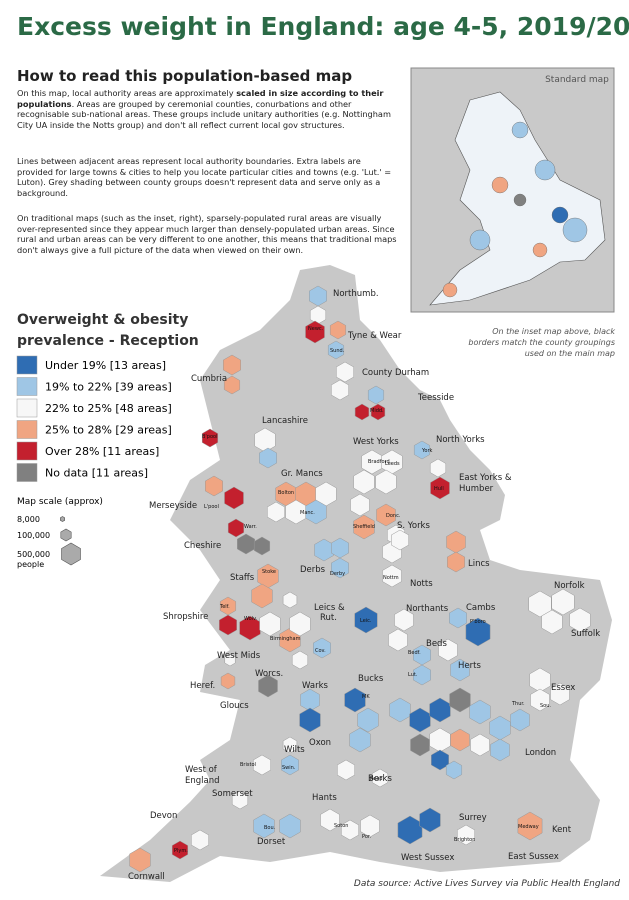 This screenshot has width=629, height=900. What do you see at coordinates (202, 546) in the screenshot?
I see `region-label: Cheshire` at bounding box center [202, 546].